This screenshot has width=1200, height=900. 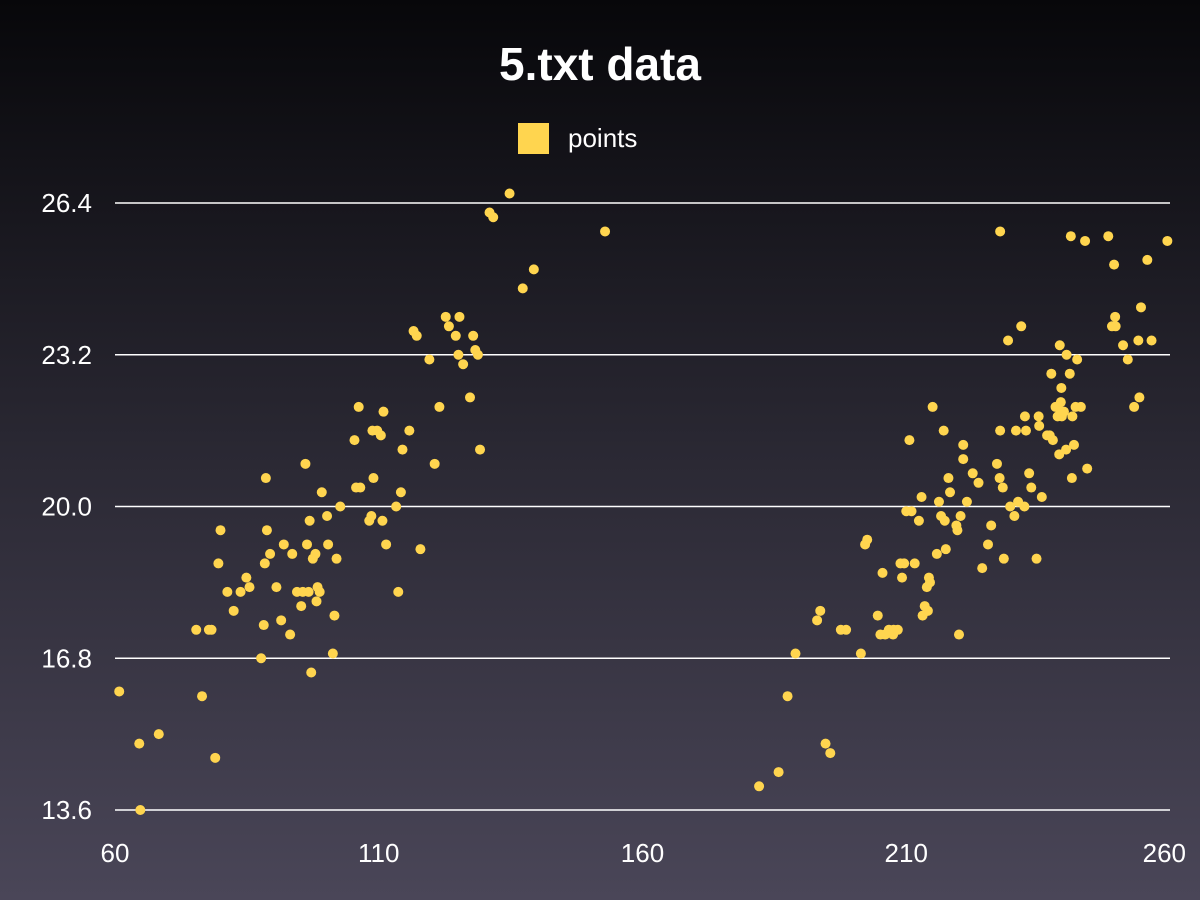 What do you see at coordinates (66, 507) in the screenshot?
I see `y-tick-label: 20.0` at bounding box center [66, 507].